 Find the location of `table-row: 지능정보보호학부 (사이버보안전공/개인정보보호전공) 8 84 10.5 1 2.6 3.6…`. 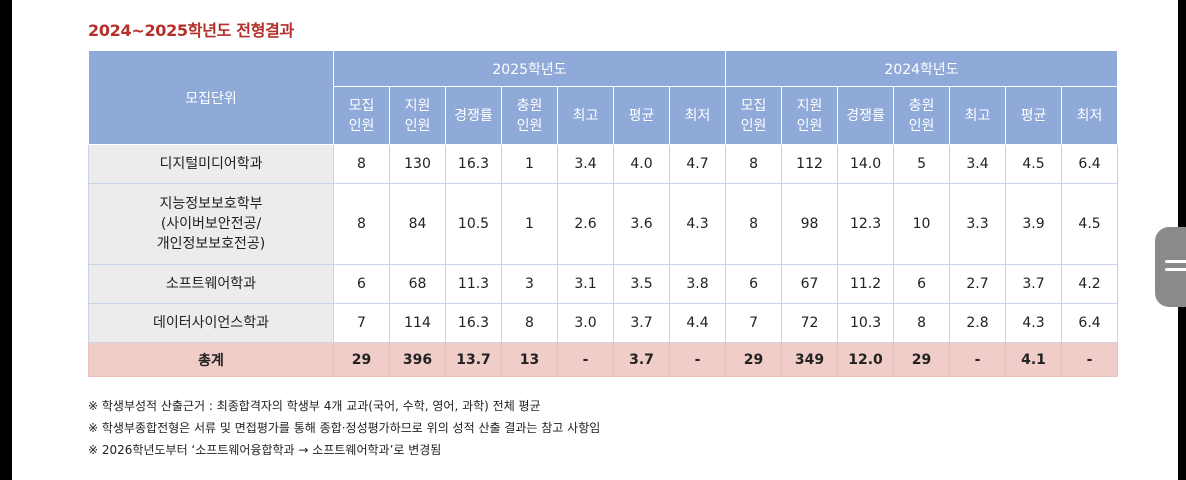

table-row: 지능정보보호학부 (사이버보안전공/개인정보보호전공) 8 84 10.5 1 2.6 3.6… is located at coordinates (603, 224).